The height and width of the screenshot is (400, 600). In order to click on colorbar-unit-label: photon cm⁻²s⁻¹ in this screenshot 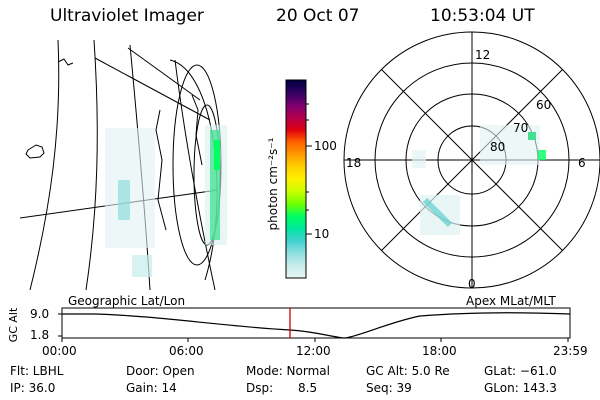, I will do `click(273, 184)`.